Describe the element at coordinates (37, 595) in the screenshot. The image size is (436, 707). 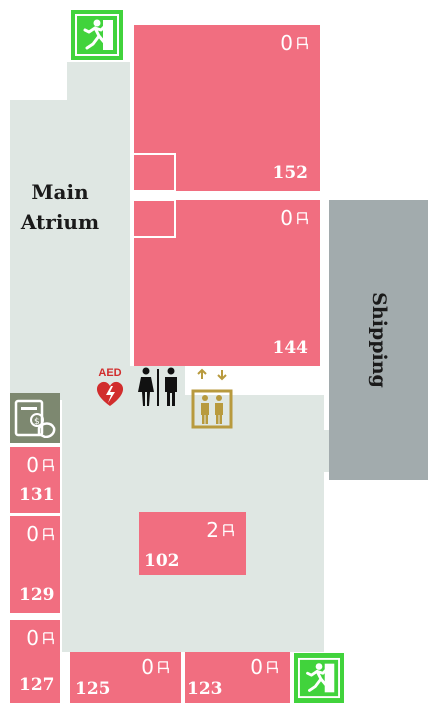
I see `room-129-number: 129` at that location.